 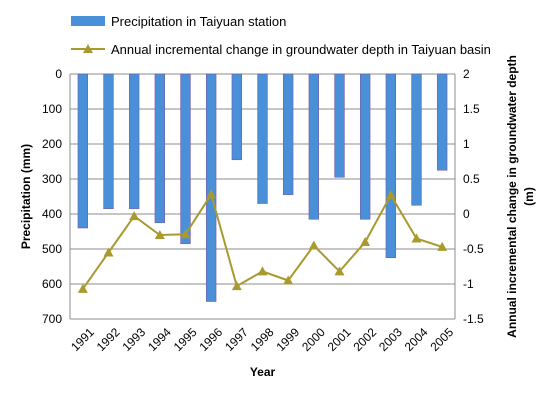 What do you see at coordinates (133, 339) in the screenshot?
I see `x-tick-label: 1993` at bounding box center [133, 339].